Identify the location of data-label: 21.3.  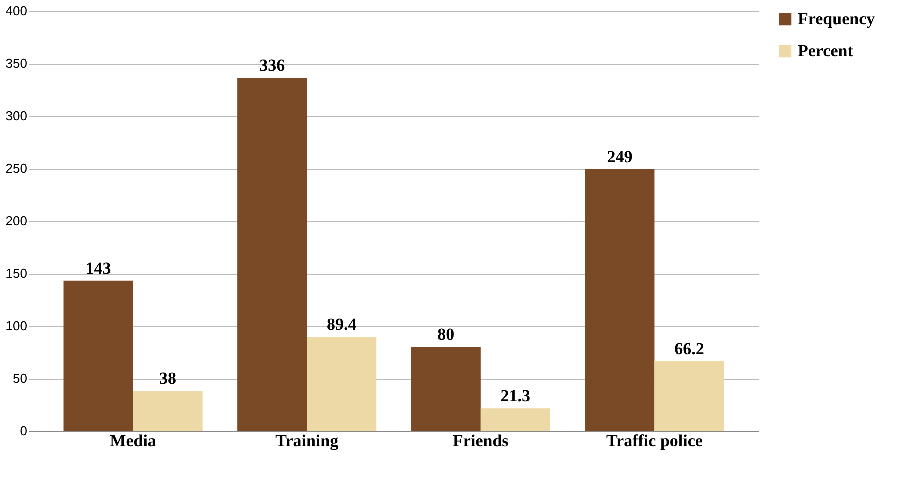
(515, 396).